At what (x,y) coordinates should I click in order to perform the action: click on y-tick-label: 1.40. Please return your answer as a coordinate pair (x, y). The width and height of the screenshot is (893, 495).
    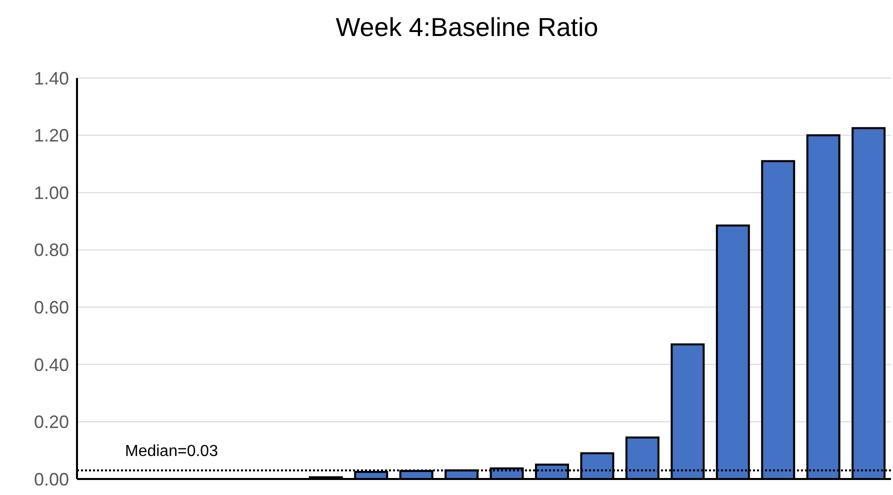
    Looking at the image, I should click on (51, 78).